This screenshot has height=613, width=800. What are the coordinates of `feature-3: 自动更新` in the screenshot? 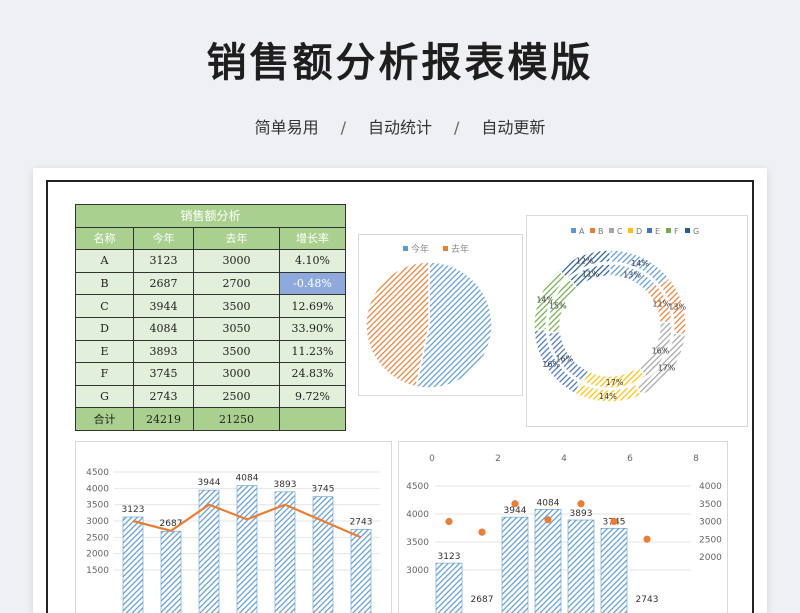 It's located at (513, 127).